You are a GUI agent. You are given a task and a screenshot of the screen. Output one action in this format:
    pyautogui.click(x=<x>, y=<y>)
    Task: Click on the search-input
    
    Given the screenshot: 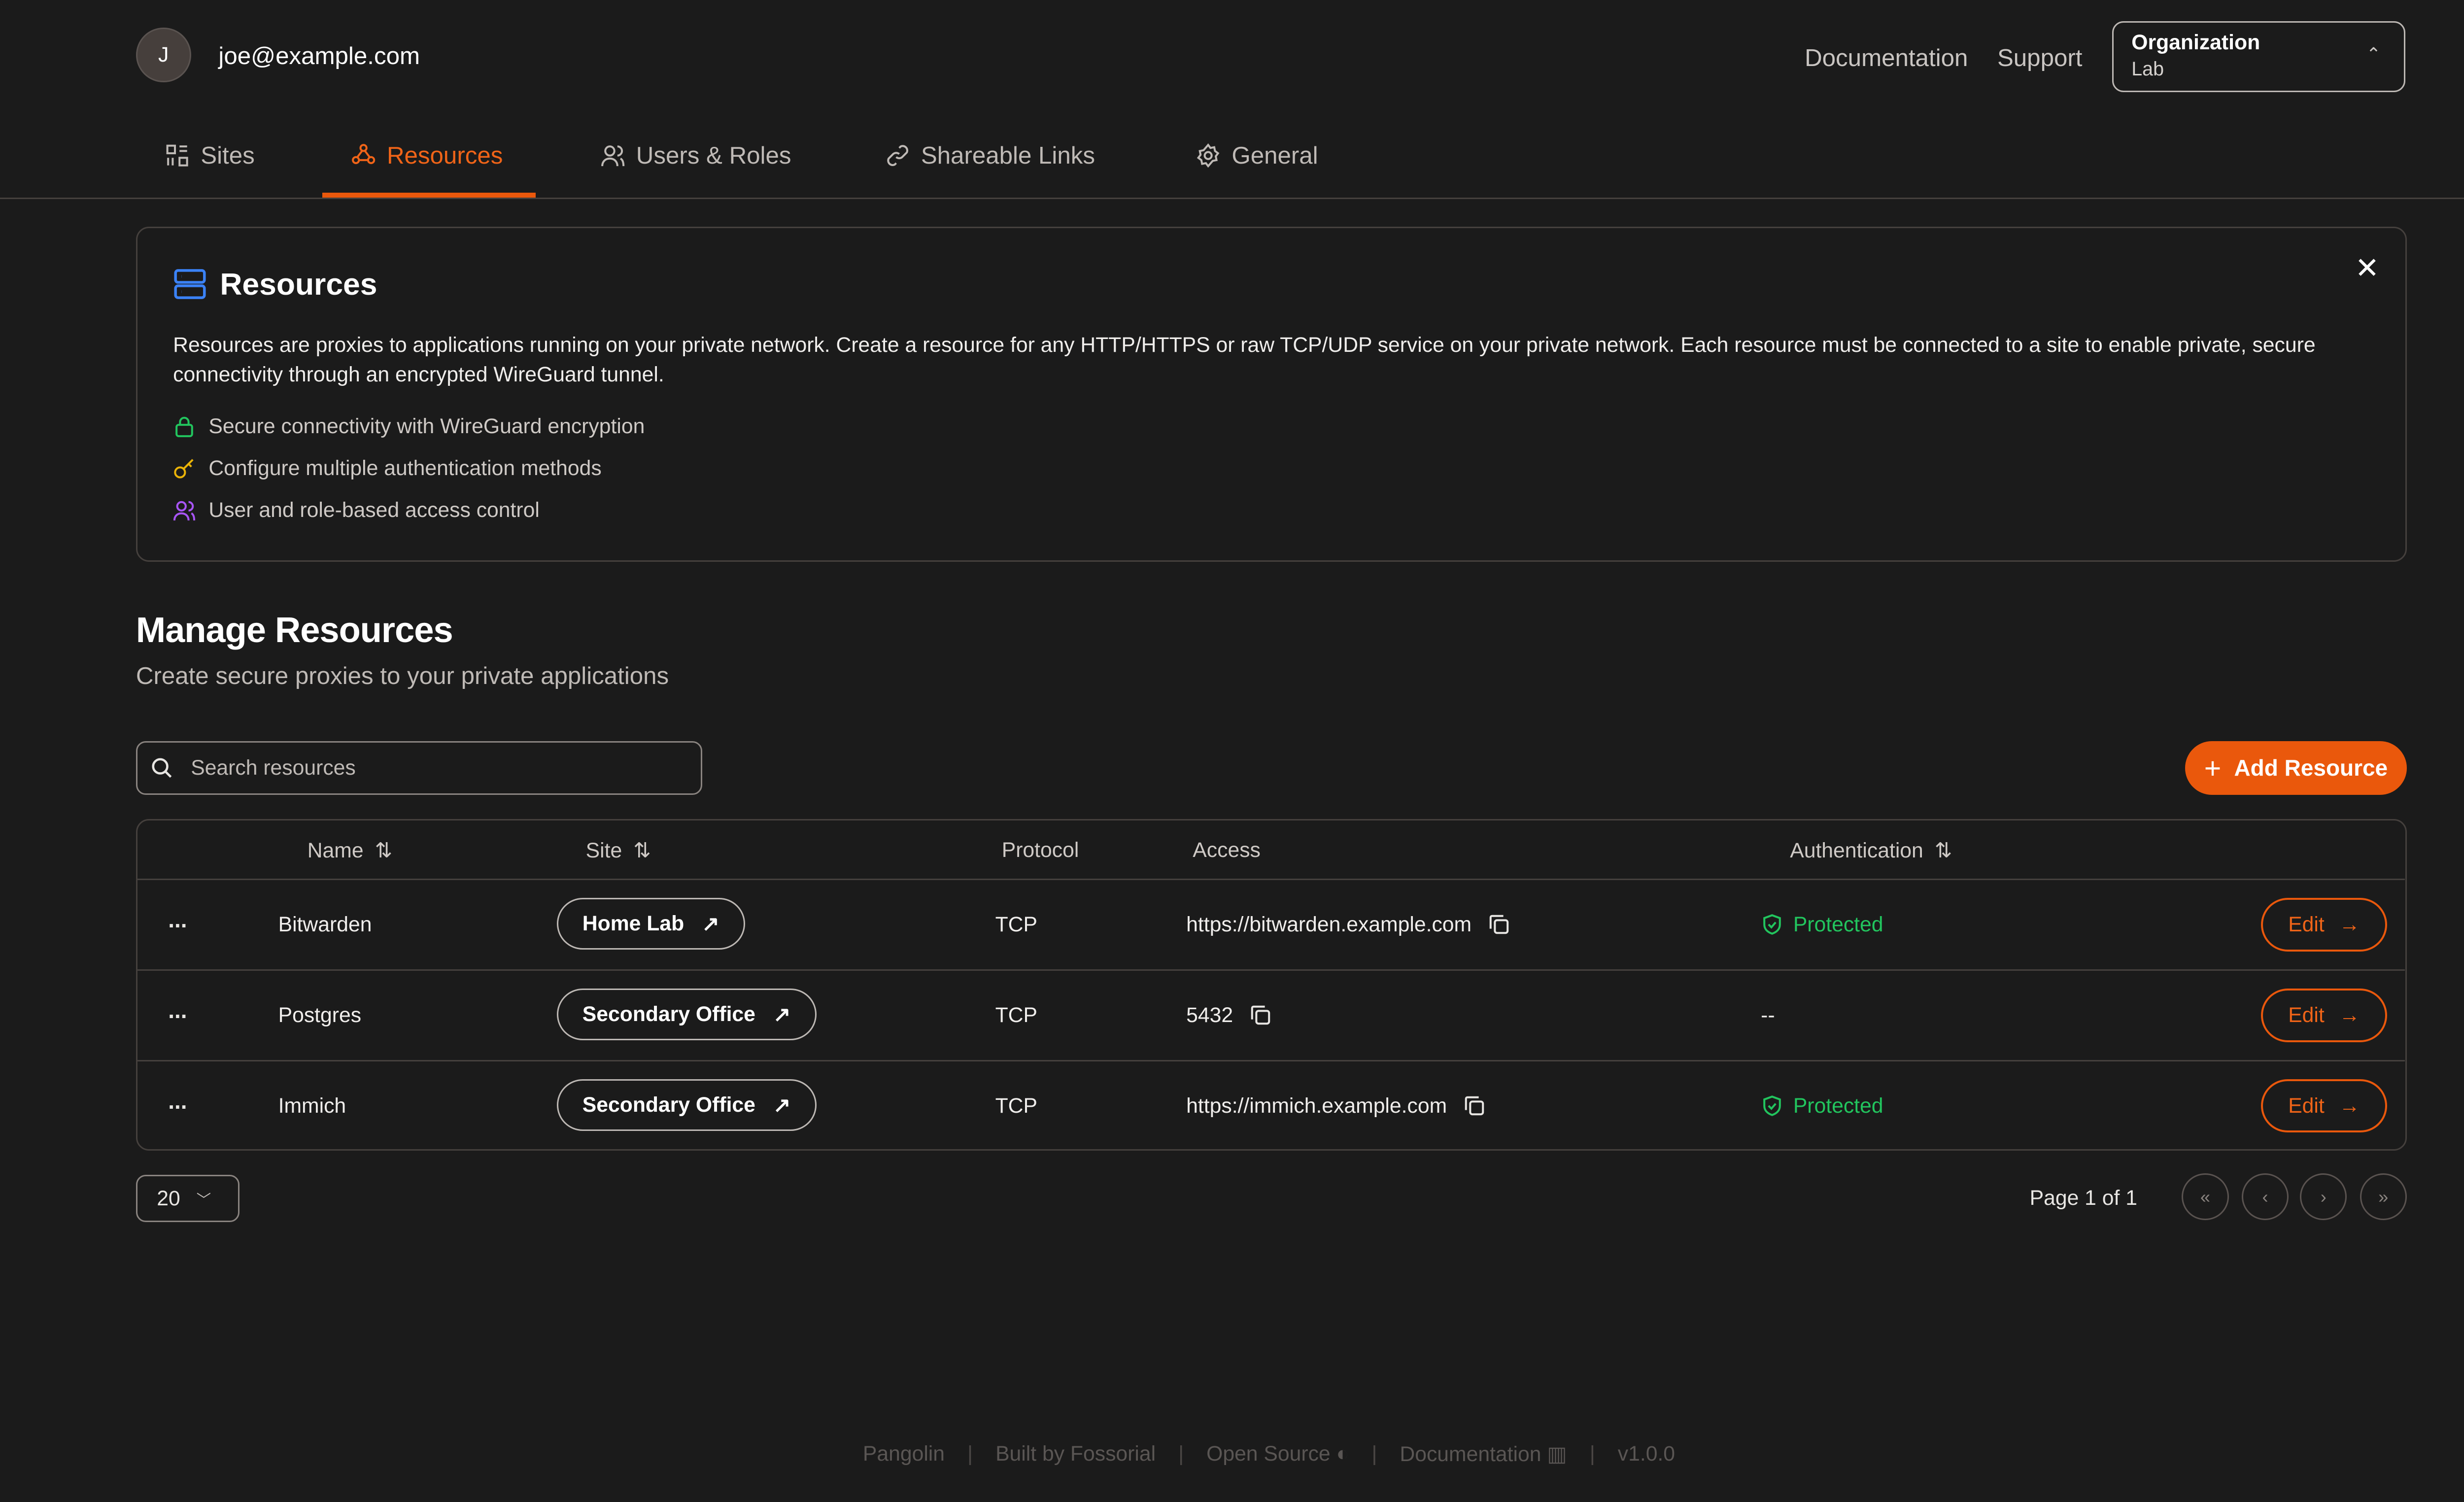 What is the action you would take?
    pyautogui.click(x=433, y=768)
    